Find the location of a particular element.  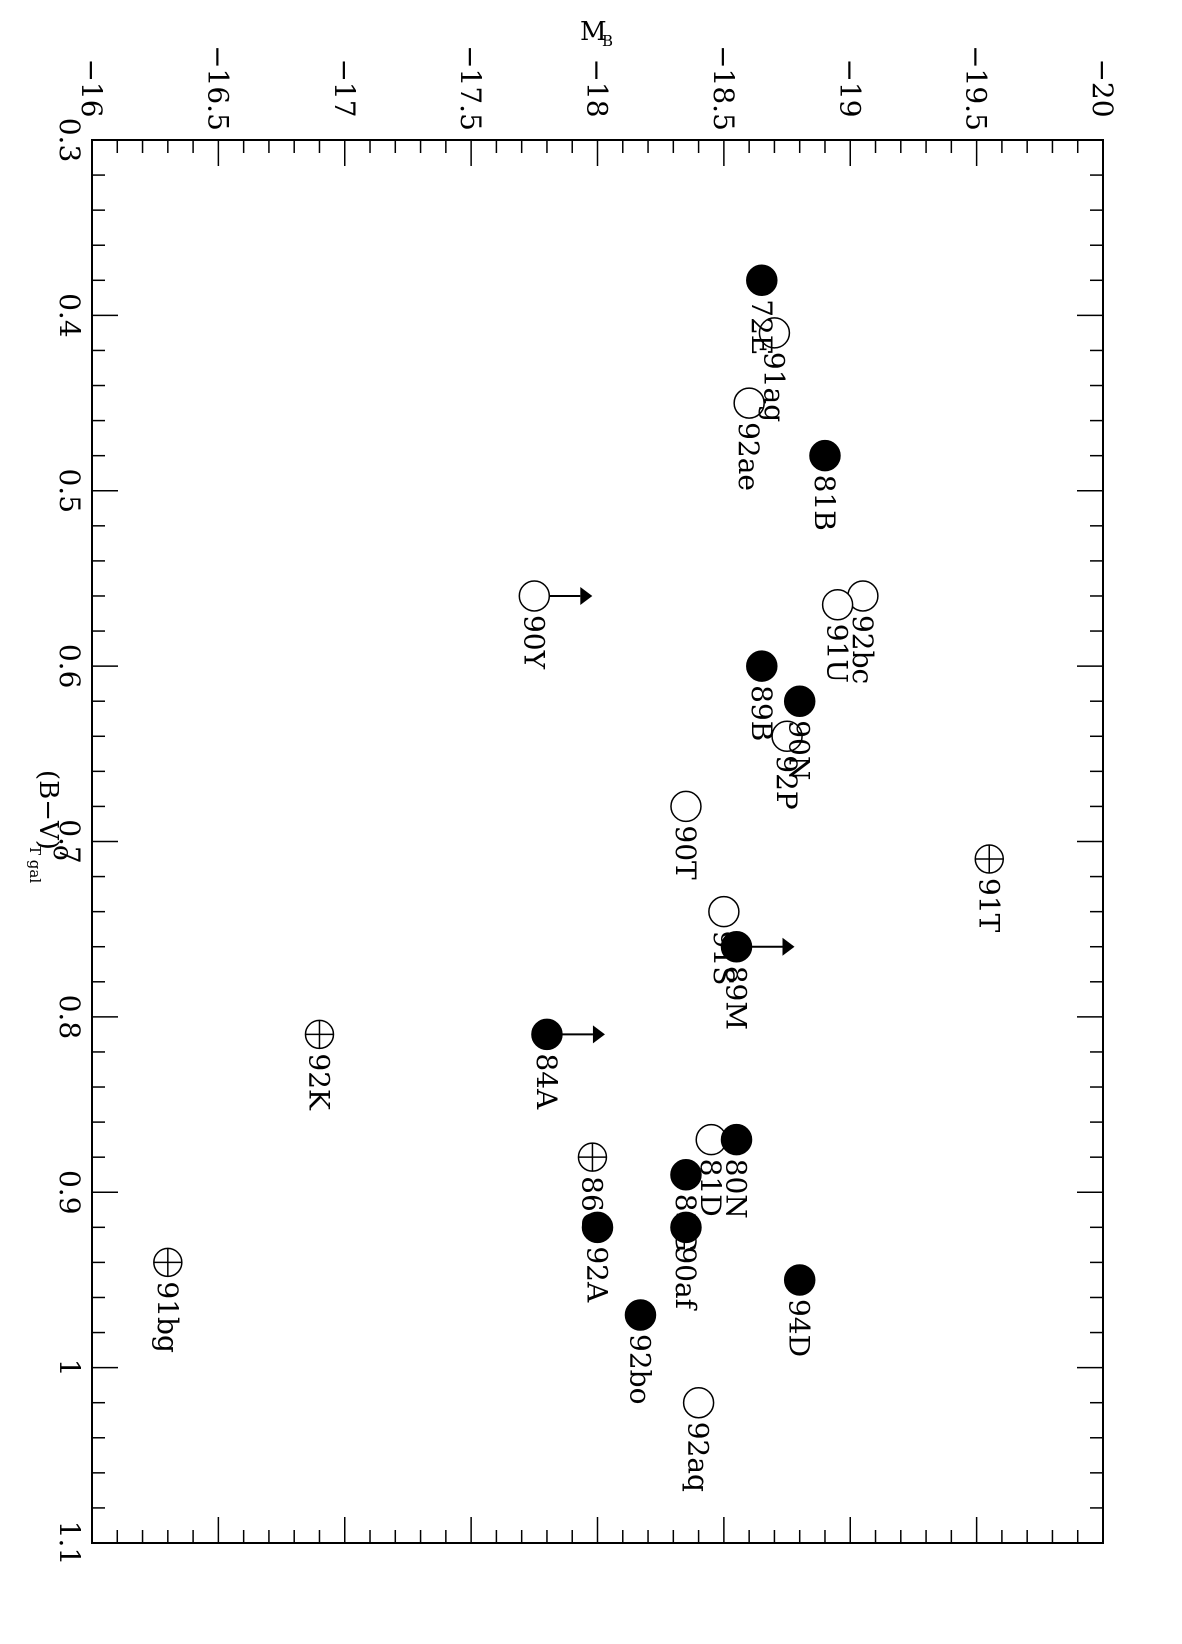

y-tick-label: −17.5 is located at coordinates (470, 88).